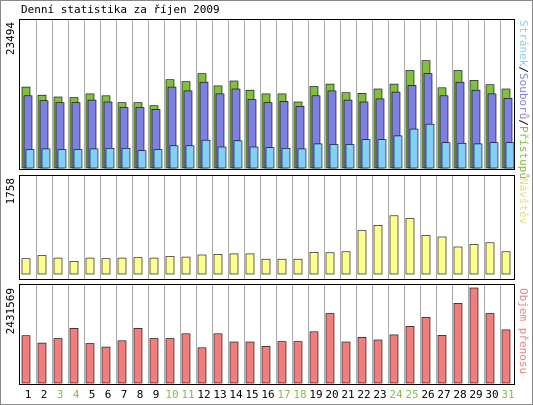 This screenshot has height=405, width=533. What do you see at coordinates (171, 394) in the screenshot?
I see `x-axis-label: 10` at bounding box center [171, 394].